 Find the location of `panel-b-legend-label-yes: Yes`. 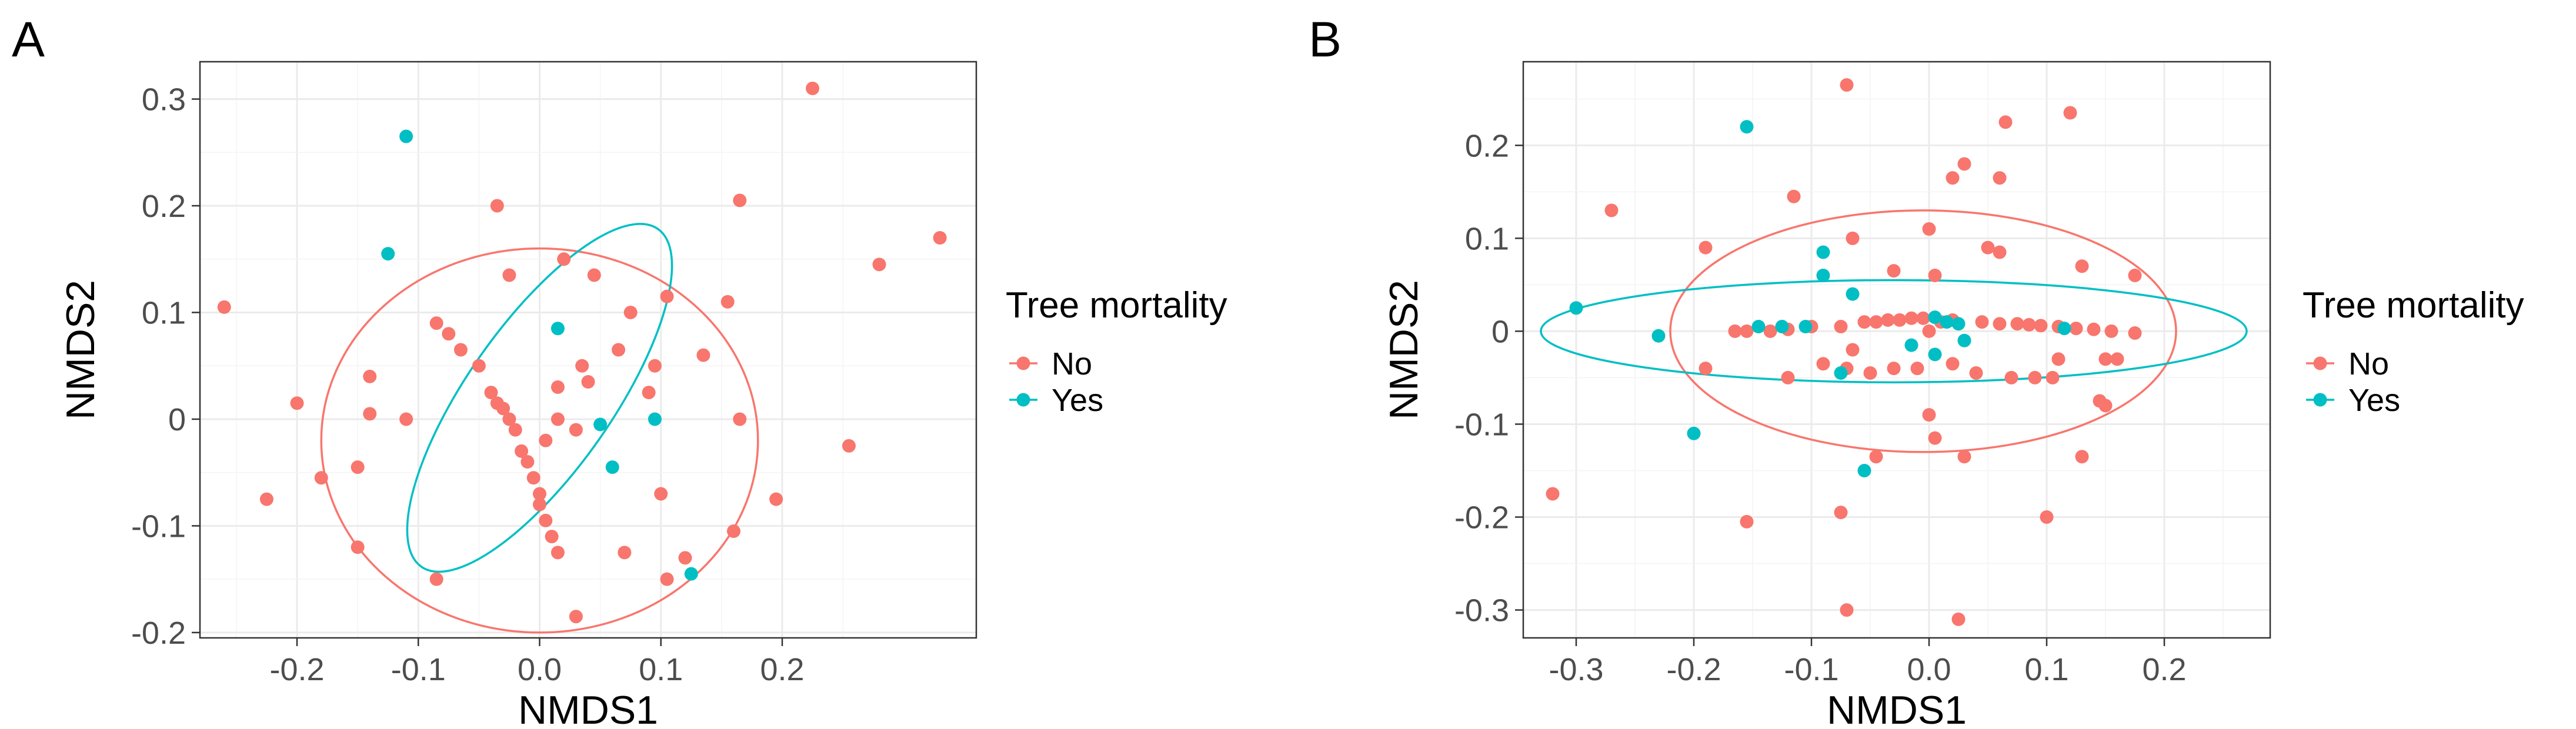

panel-b-legend-label-yes: Yes is located at coordinates (2374, 401).